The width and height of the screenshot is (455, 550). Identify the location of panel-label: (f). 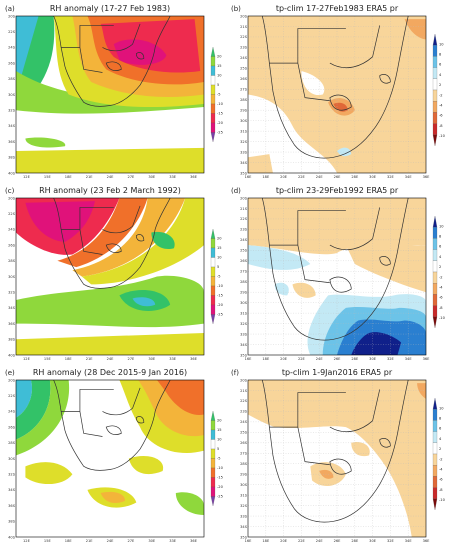
(235, 373).